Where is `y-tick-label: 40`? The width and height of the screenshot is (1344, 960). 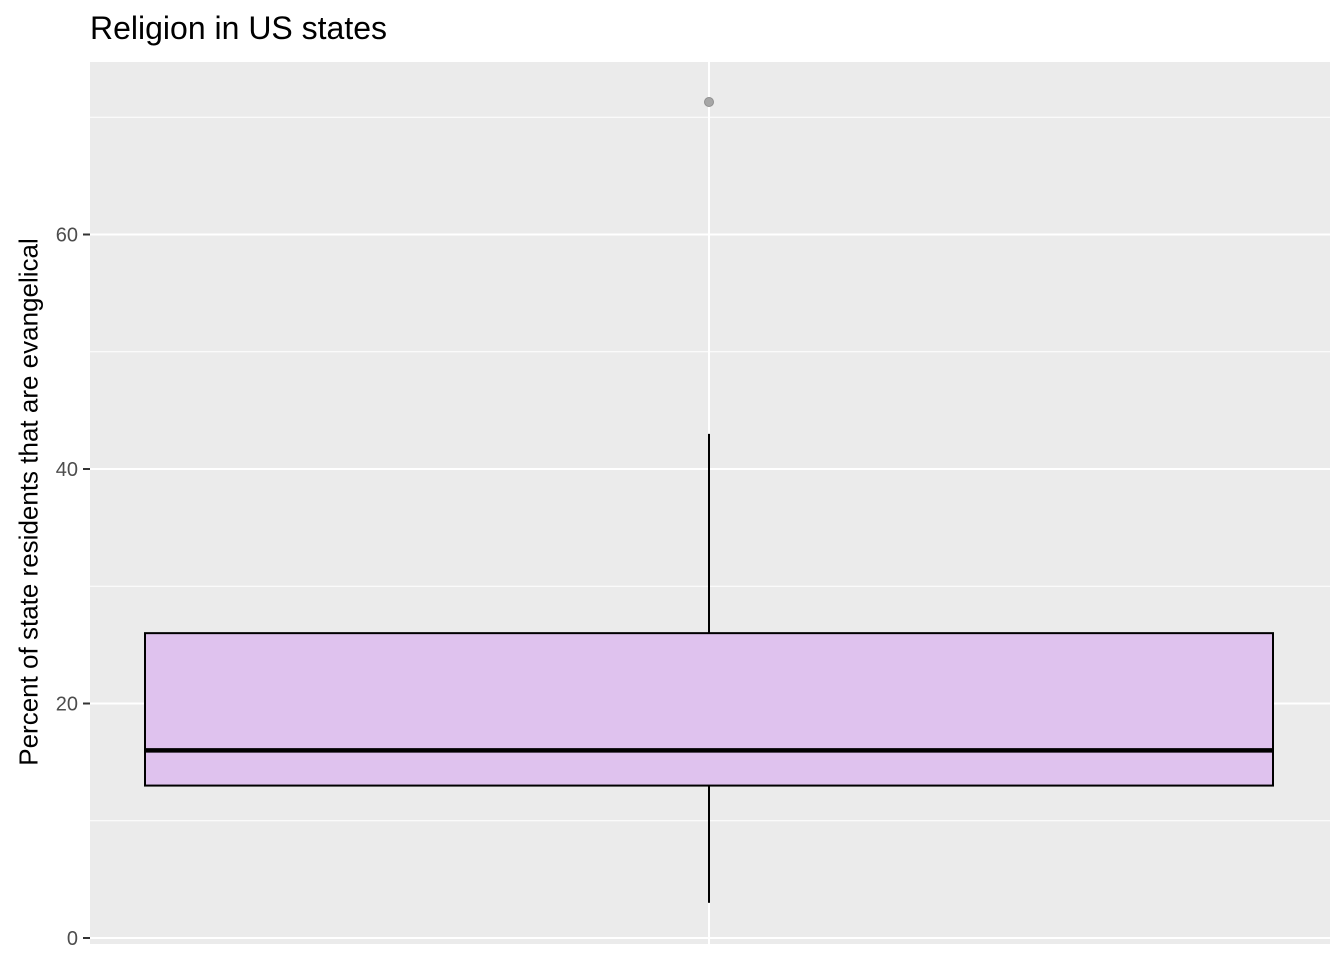
y-tick-label: 40 is located at coordinates (67, 470).